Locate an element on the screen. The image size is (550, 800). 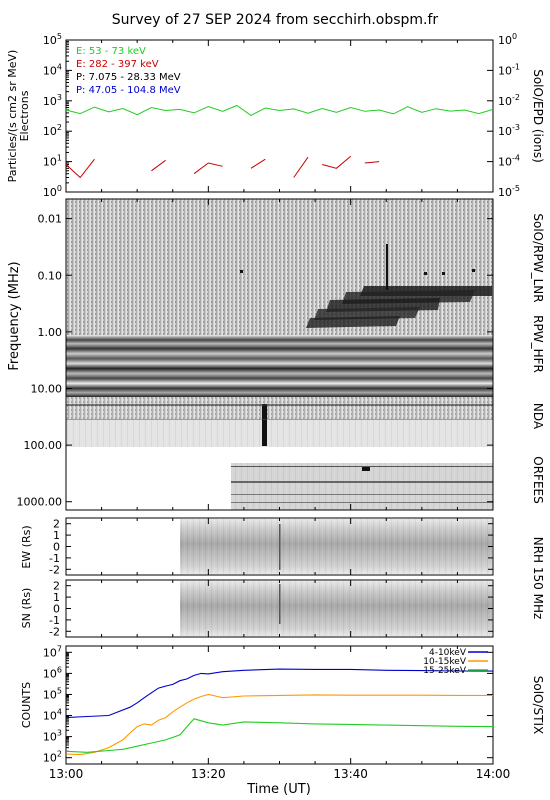
lnr-bursts is located at coordinates (366, 286).